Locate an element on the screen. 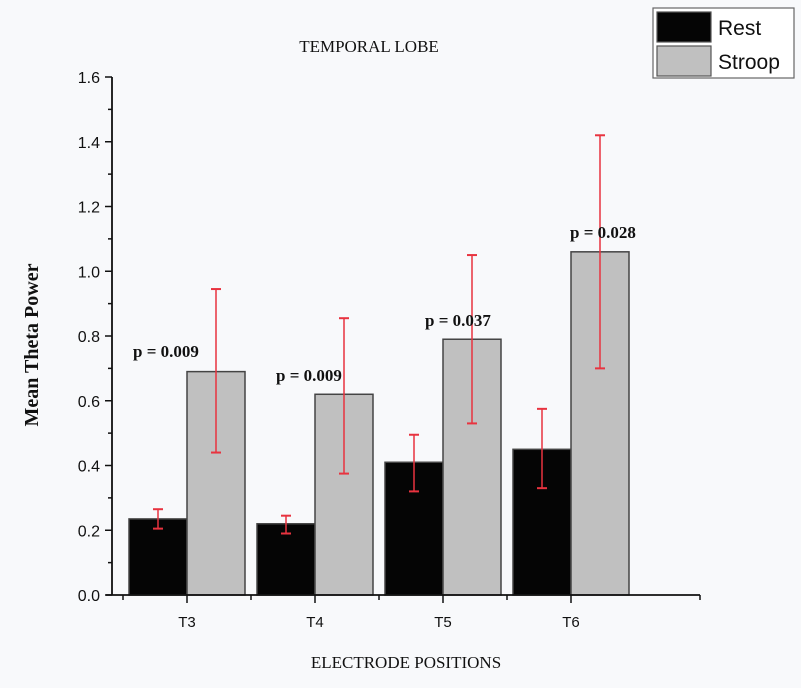 The width and height of the screenshot is (801, 688). y-tick-label: 0.0 is located at coordinates (89, 596).